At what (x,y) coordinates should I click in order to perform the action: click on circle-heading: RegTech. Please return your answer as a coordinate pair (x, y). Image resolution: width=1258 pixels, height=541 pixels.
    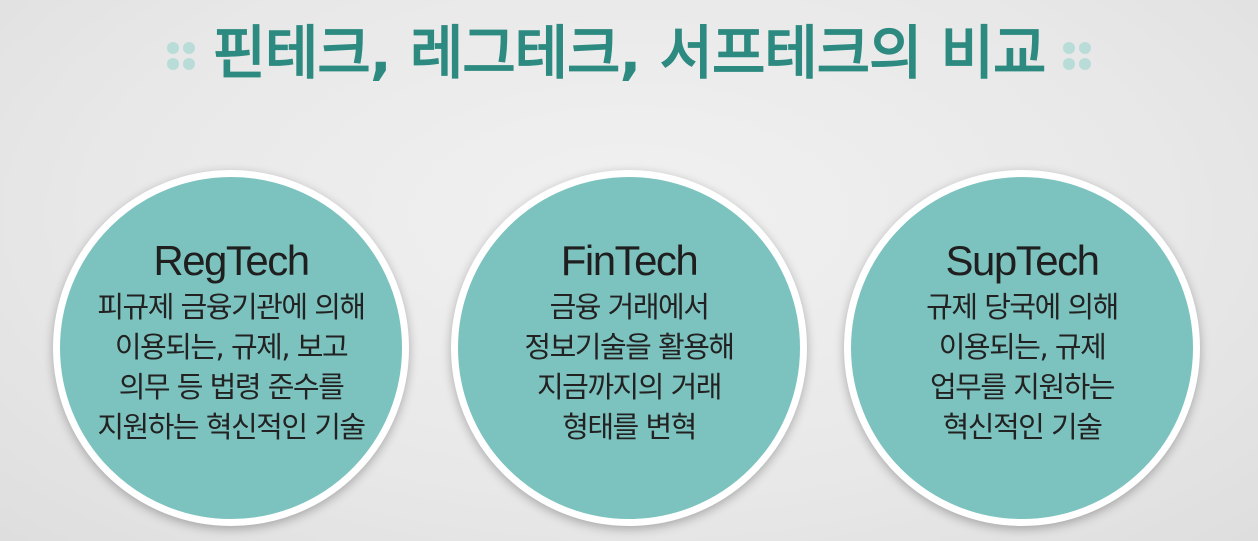
    Looking at the image, I should click on (231, 260).